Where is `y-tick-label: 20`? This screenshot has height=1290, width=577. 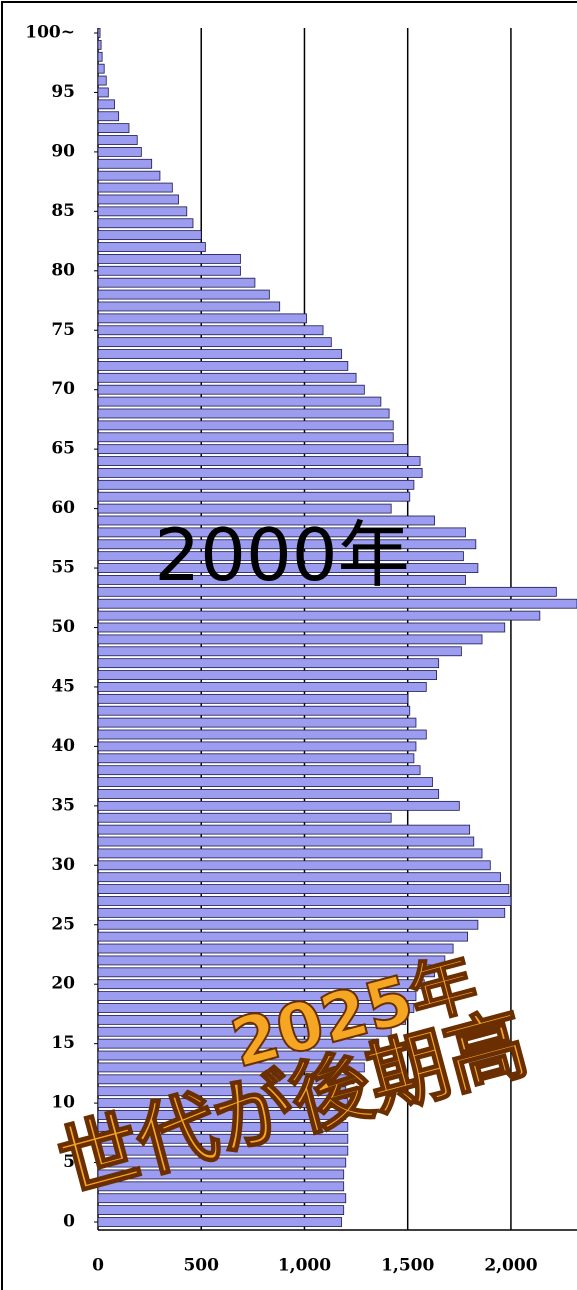 y-tick-label: 20 is located at coordinates (63, 984).